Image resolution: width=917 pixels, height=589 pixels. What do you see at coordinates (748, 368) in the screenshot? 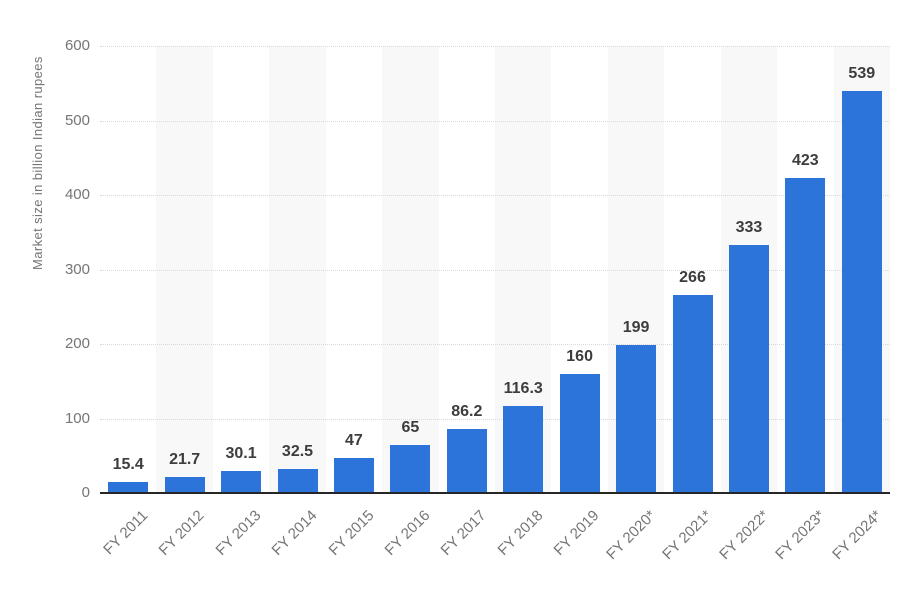
I see `bar-fy-2022` at bounding box center [748, 368].